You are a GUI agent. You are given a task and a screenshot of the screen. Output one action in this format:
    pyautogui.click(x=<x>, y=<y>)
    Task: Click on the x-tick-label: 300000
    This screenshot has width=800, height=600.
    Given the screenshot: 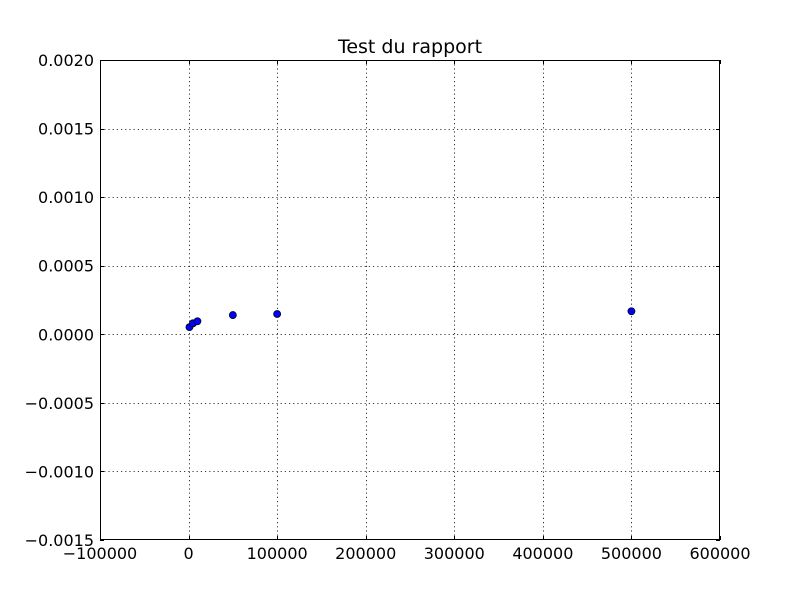 What is the action you would take?
    pyautogui.click(x=454, y=553)
    